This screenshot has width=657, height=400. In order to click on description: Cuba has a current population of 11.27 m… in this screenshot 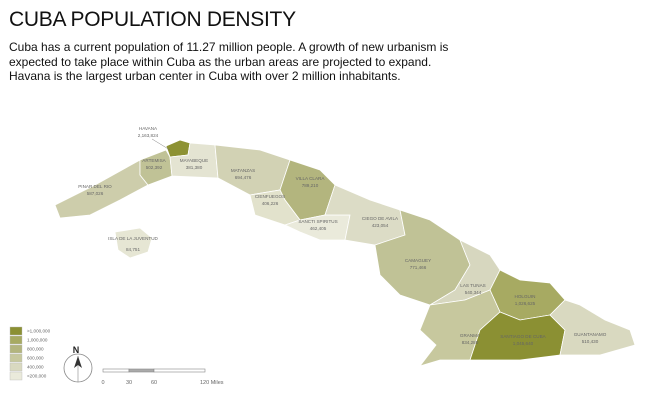, I will do `click(228, 62)`.